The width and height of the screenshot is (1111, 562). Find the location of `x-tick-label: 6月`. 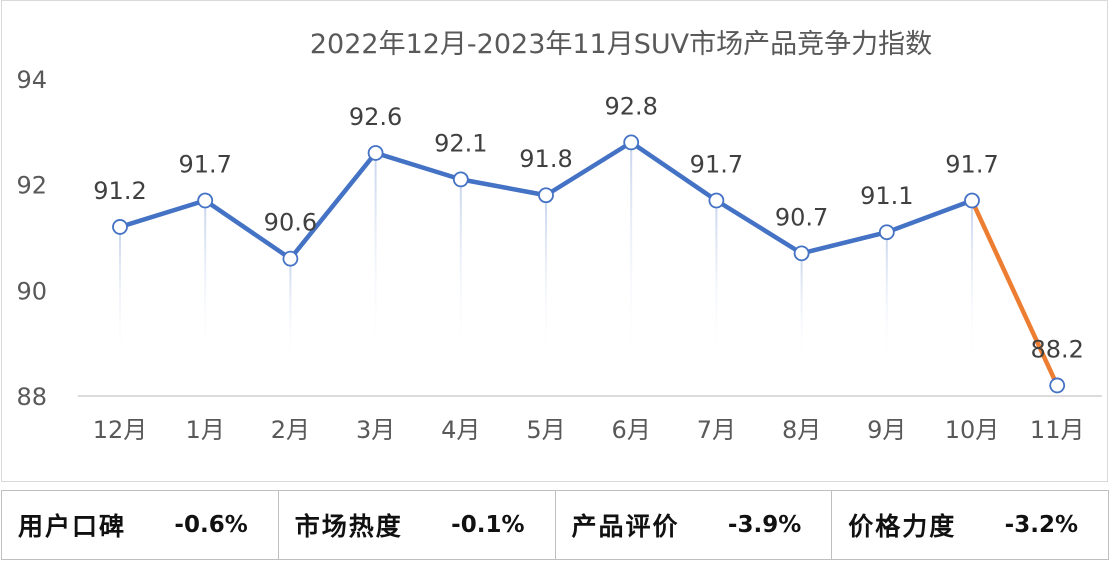

x-tick-label: 6月 is located at coordinates (631, 430).